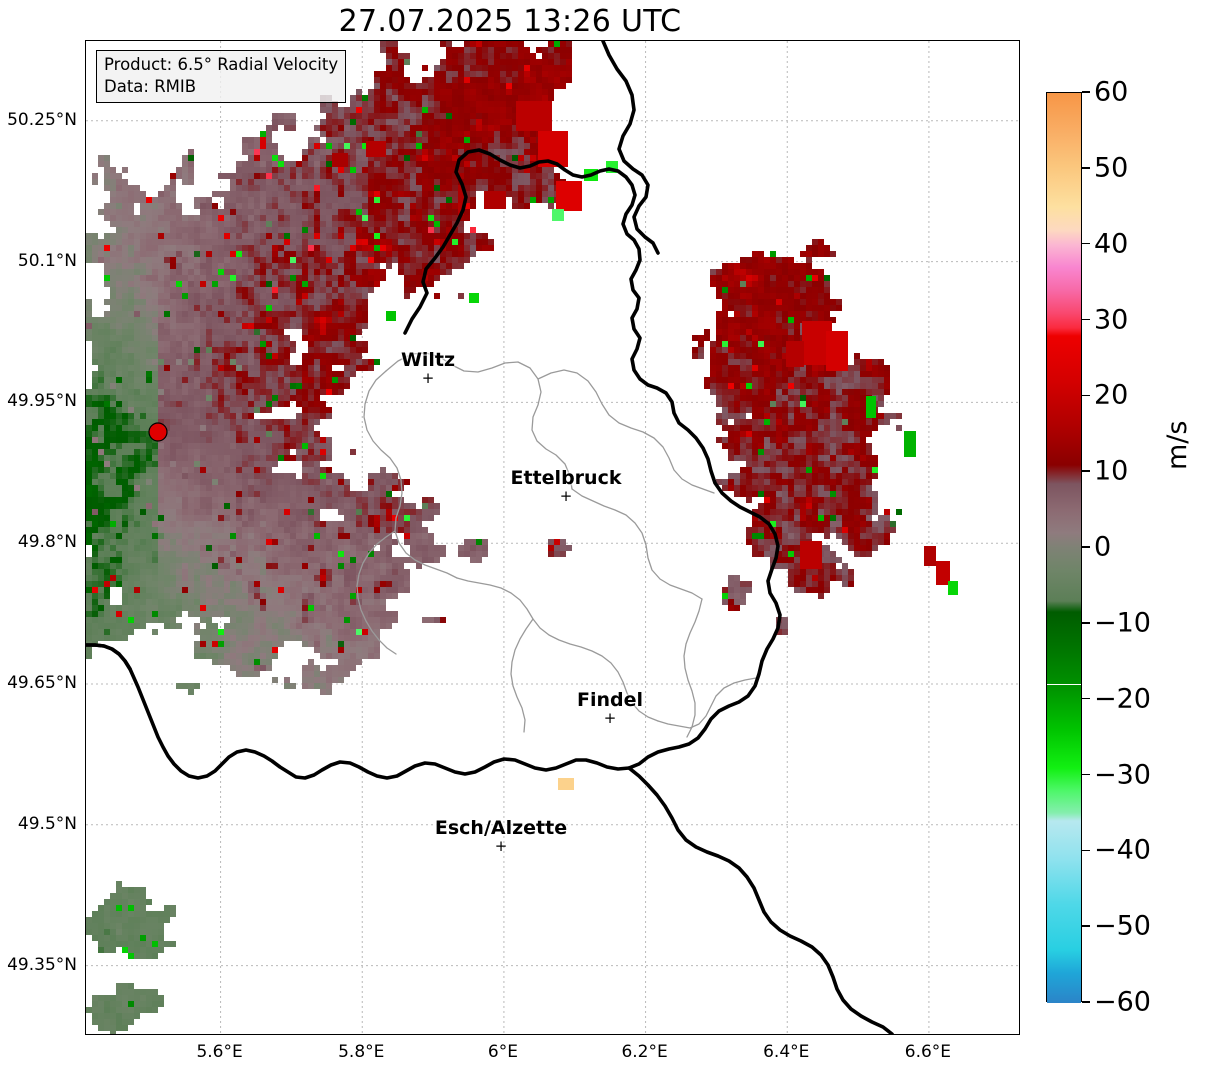 The height and width of the screenshot is (1081, 1207). Describe the element at coordinates (1103, 547) in the screenshot. I see `colorbar-tick-label: 0` at that location.